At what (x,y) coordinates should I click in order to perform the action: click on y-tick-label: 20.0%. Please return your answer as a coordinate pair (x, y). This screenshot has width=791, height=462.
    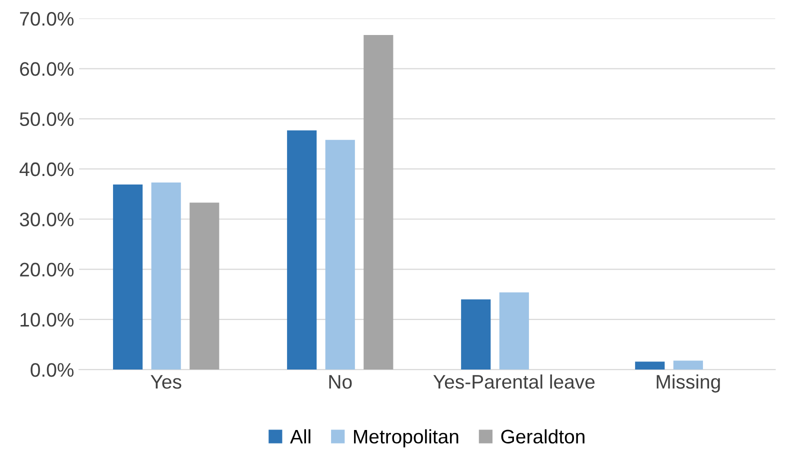
    Looking at the image, I should click on (47, 269).